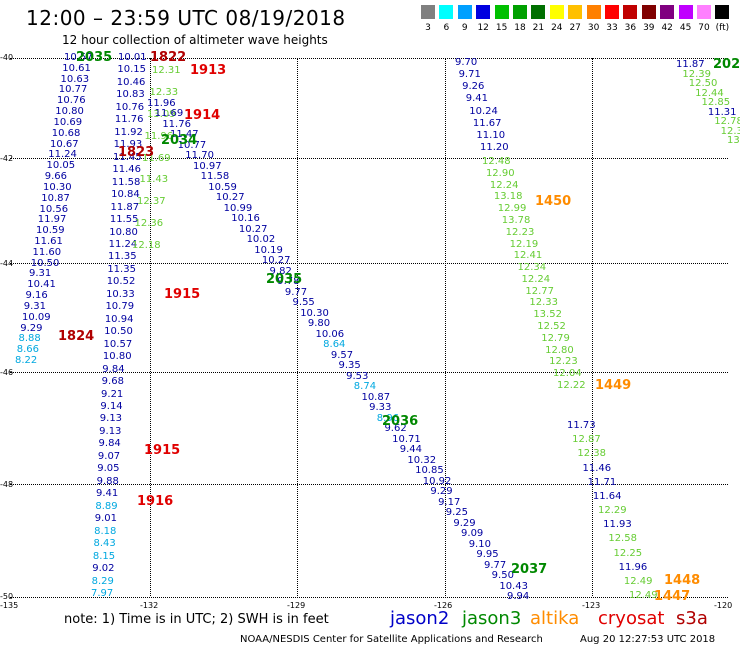 The height and width of the screenshot is (650, 740). What do you see at coordinates (628, 553) in the screenshot?
I see `wave-height-value: 12.25` at bounding box center [628, 553].